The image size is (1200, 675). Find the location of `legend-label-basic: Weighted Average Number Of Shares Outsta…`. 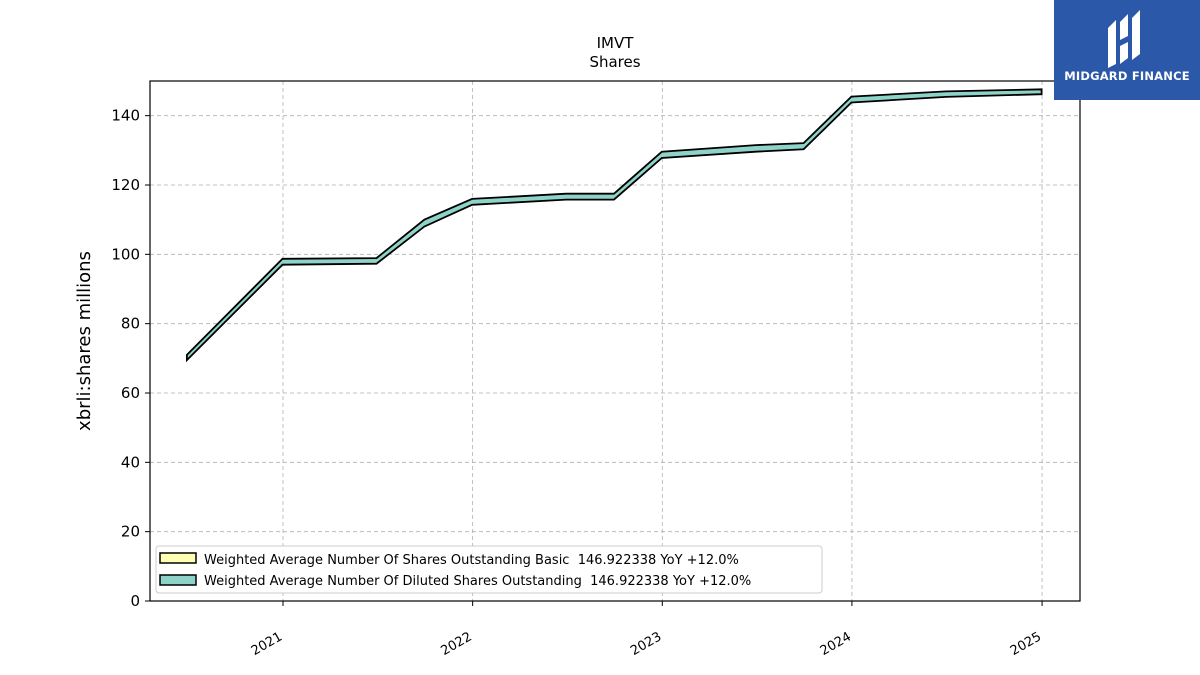

legend-label-basic: Weighted Average Number Of Shares Outsta… is located at coordinates (471, 560).